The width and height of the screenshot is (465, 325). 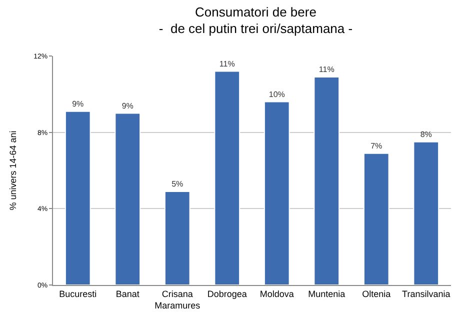 What do you see at coordinates (426, 293) in the screenshot?
I see `x-tick-label: Transilvania` at bounding box center [426, 293].